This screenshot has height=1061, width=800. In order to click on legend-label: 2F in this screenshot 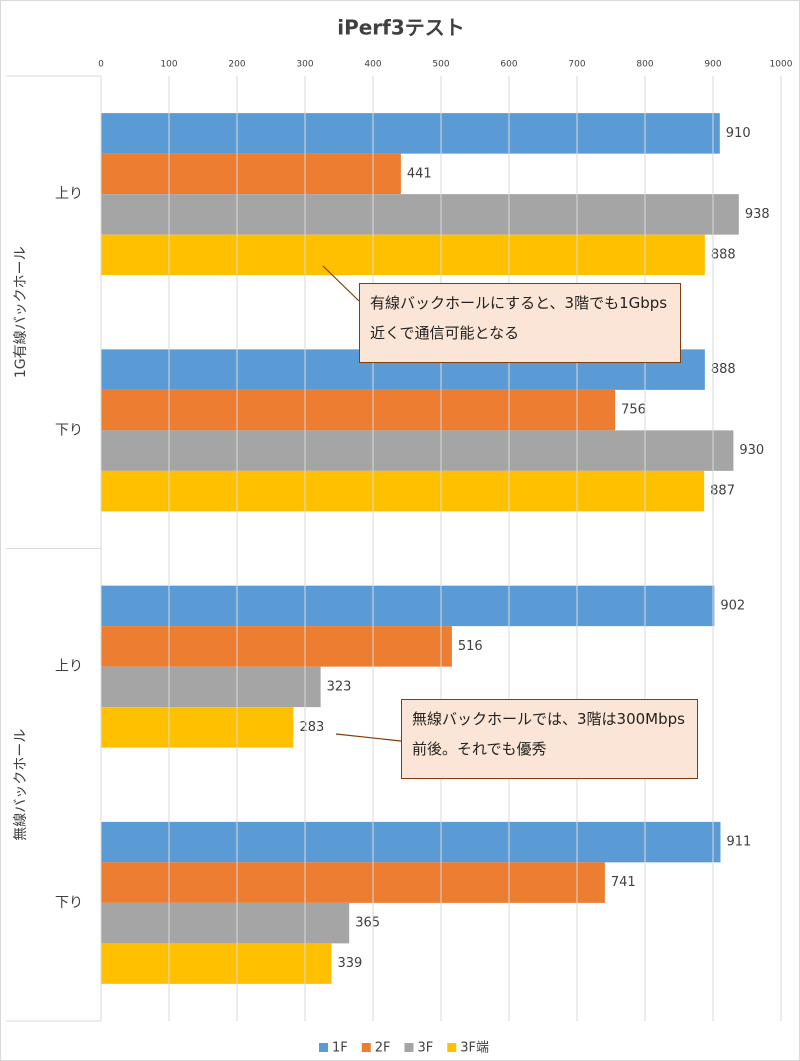, I will do `click(383, 1048)`.